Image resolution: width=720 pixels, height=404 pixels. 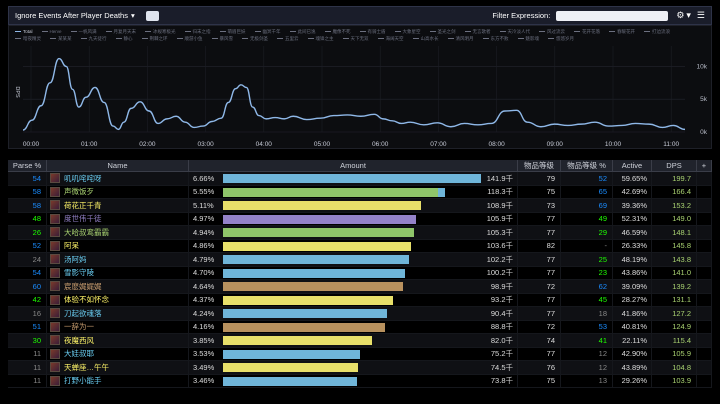 I want to click on table-row: 60 宸麽娓娓娓 4.64% 98.9千 72 62 39.09% 139.2, so click(x=360, y=287).